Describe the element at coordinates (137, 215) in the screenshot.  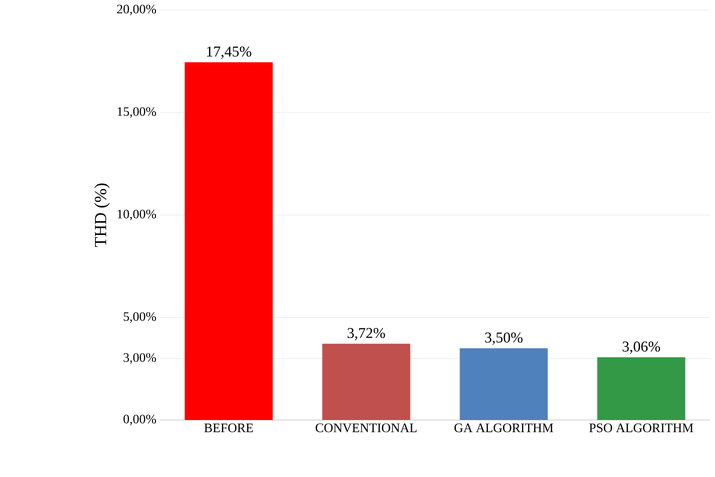
I see `y-tick-label: 10,00%` at that location.